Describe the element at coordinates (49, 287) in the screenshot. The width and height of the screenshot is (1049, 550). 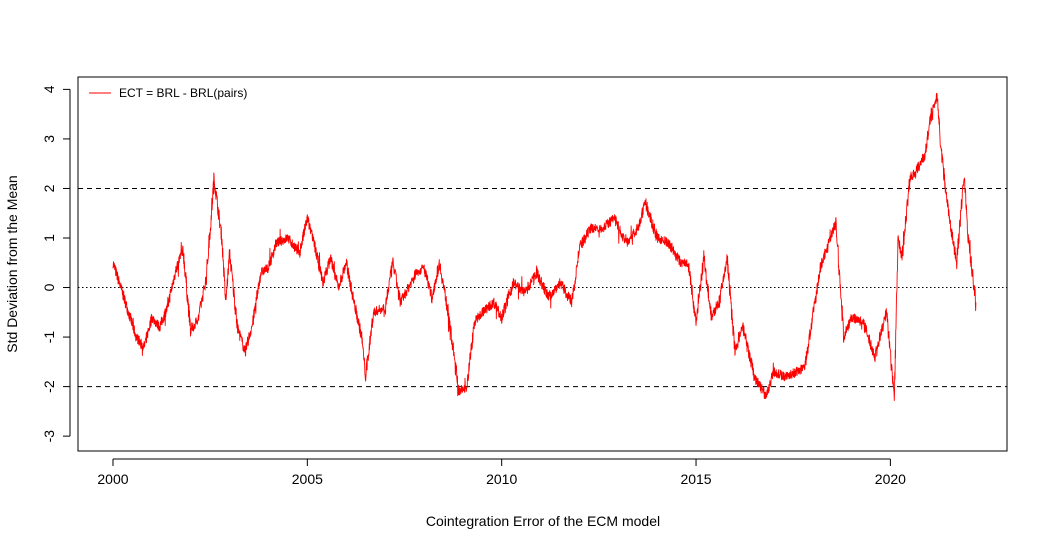
I see `y-tick-label: 0` at that location.